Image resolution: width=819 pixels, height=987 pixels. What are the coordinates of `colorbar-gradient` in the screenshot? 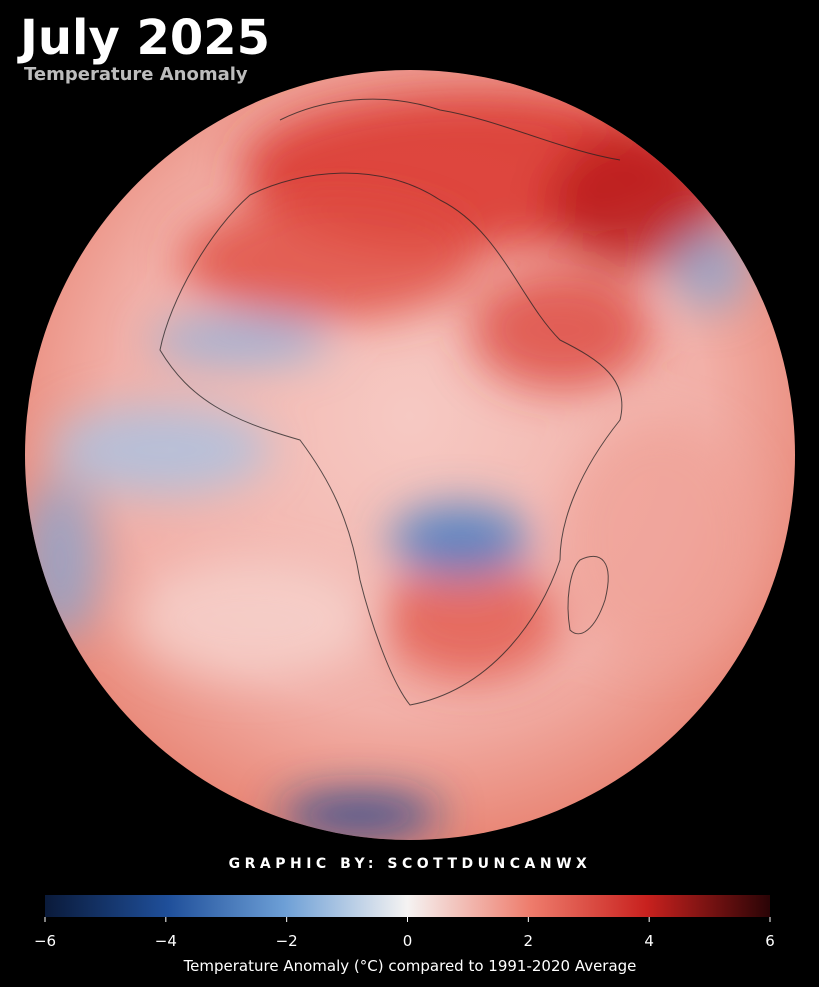 It's located at (407, 906).